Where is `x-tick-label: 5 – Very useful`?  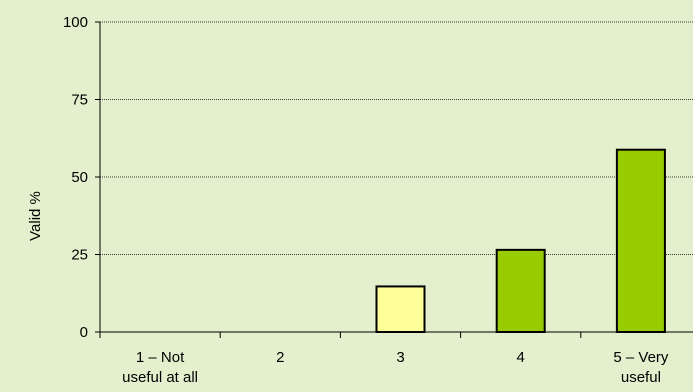 x-tick-label: 5 – Very useful is located at coordinates (641, 367).